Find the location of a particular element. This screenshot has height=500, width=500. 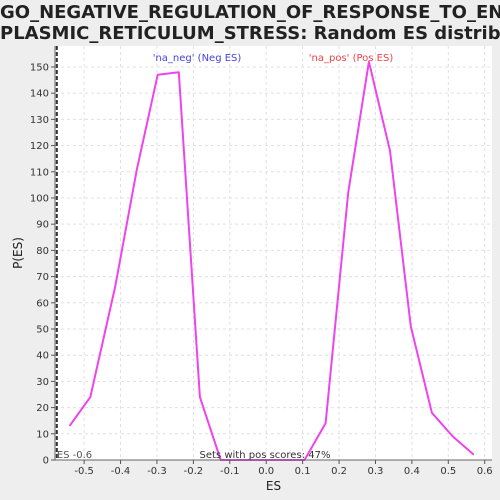

x-tick-label: -0.3 is located at coordinates (157, 471).